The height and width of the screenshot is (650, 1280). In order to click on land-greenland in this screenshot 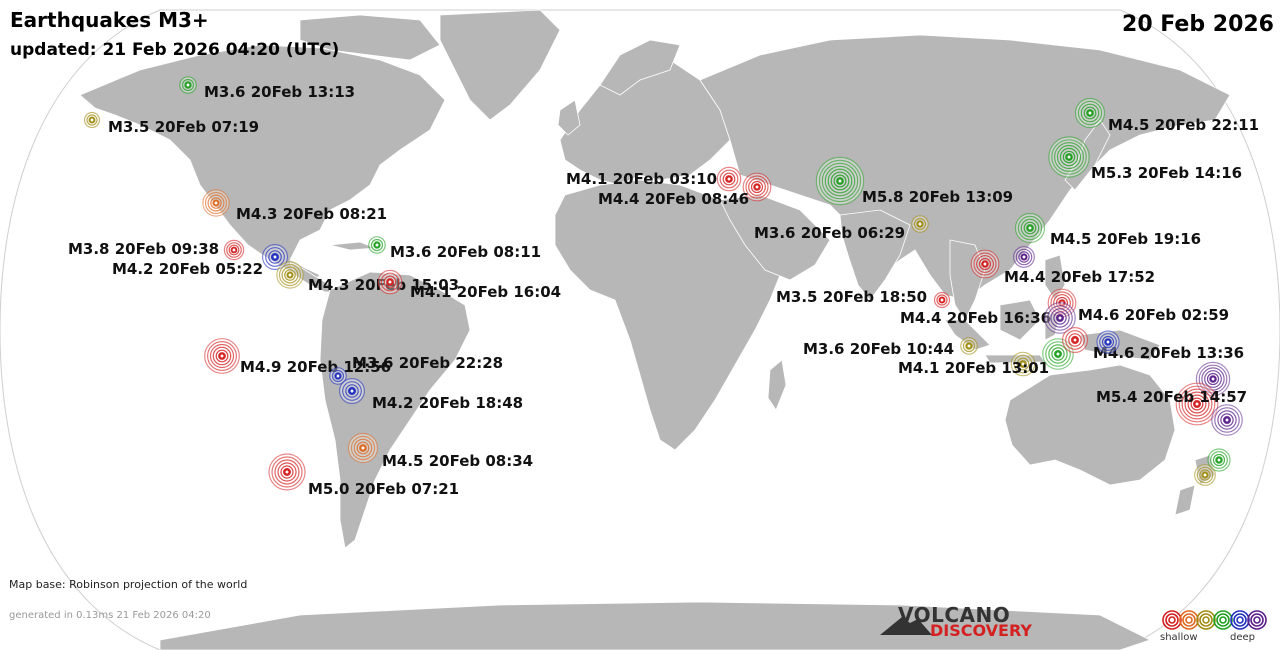, I will do `click(500, 65)`.